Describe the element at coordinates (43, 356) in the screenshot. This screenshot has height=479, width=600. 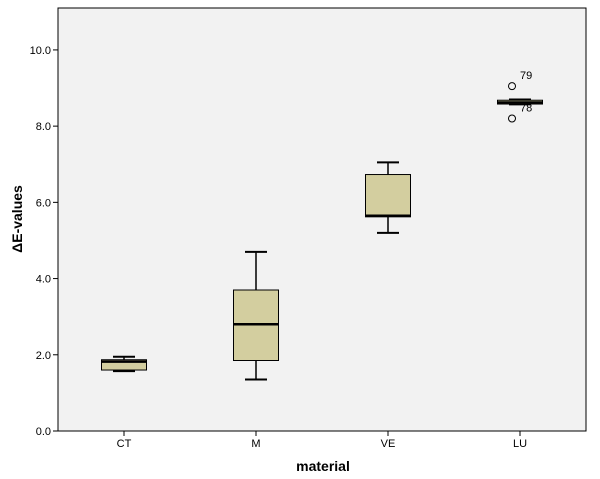
I see `y-tick-label: 2.0` at that location.